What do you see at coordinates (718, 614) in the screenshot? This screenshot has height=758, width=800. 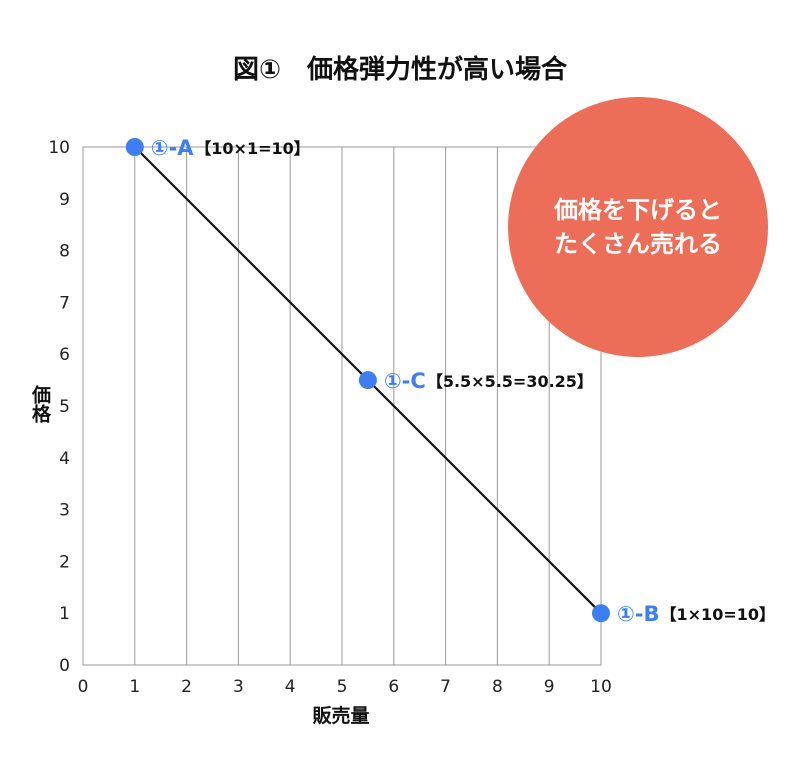 I see `point-note: 【1×10=10】` at bounding box center [718, 614].